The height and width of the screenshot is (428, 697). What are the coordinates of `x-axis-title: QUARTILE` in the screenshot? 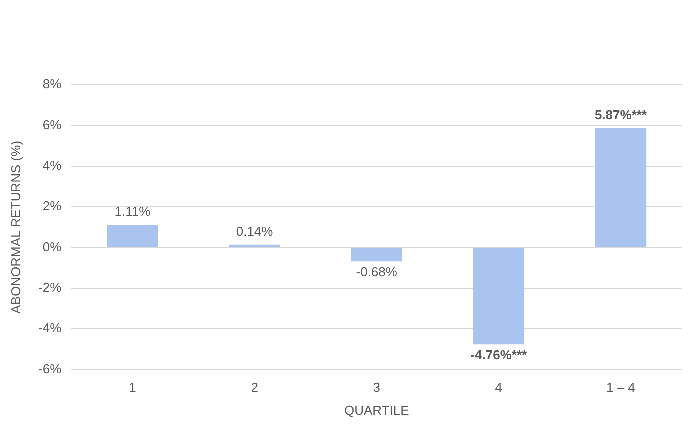 It's located at (377, 410).